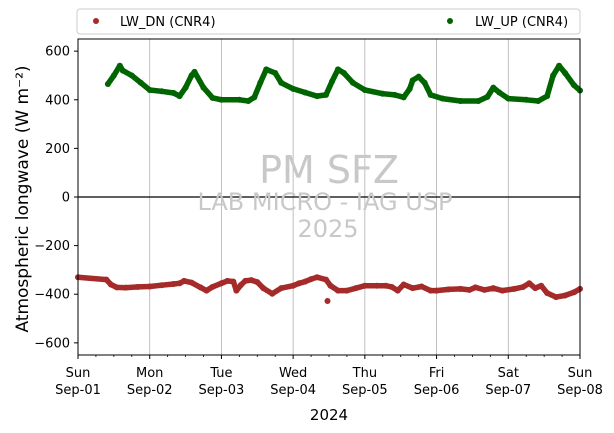 The image size is (614, 433). What do you see at coordinates (96, 21) in the screenshot?
I see `legend-marker-lw-dn` at bounding box center [96, 21].